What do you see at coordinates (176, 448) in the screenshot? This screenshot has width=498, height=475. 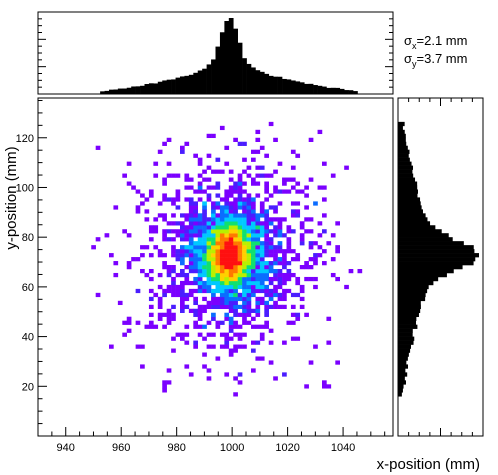 I see `x-tick-label: 980` at bounding box center [176, 448].